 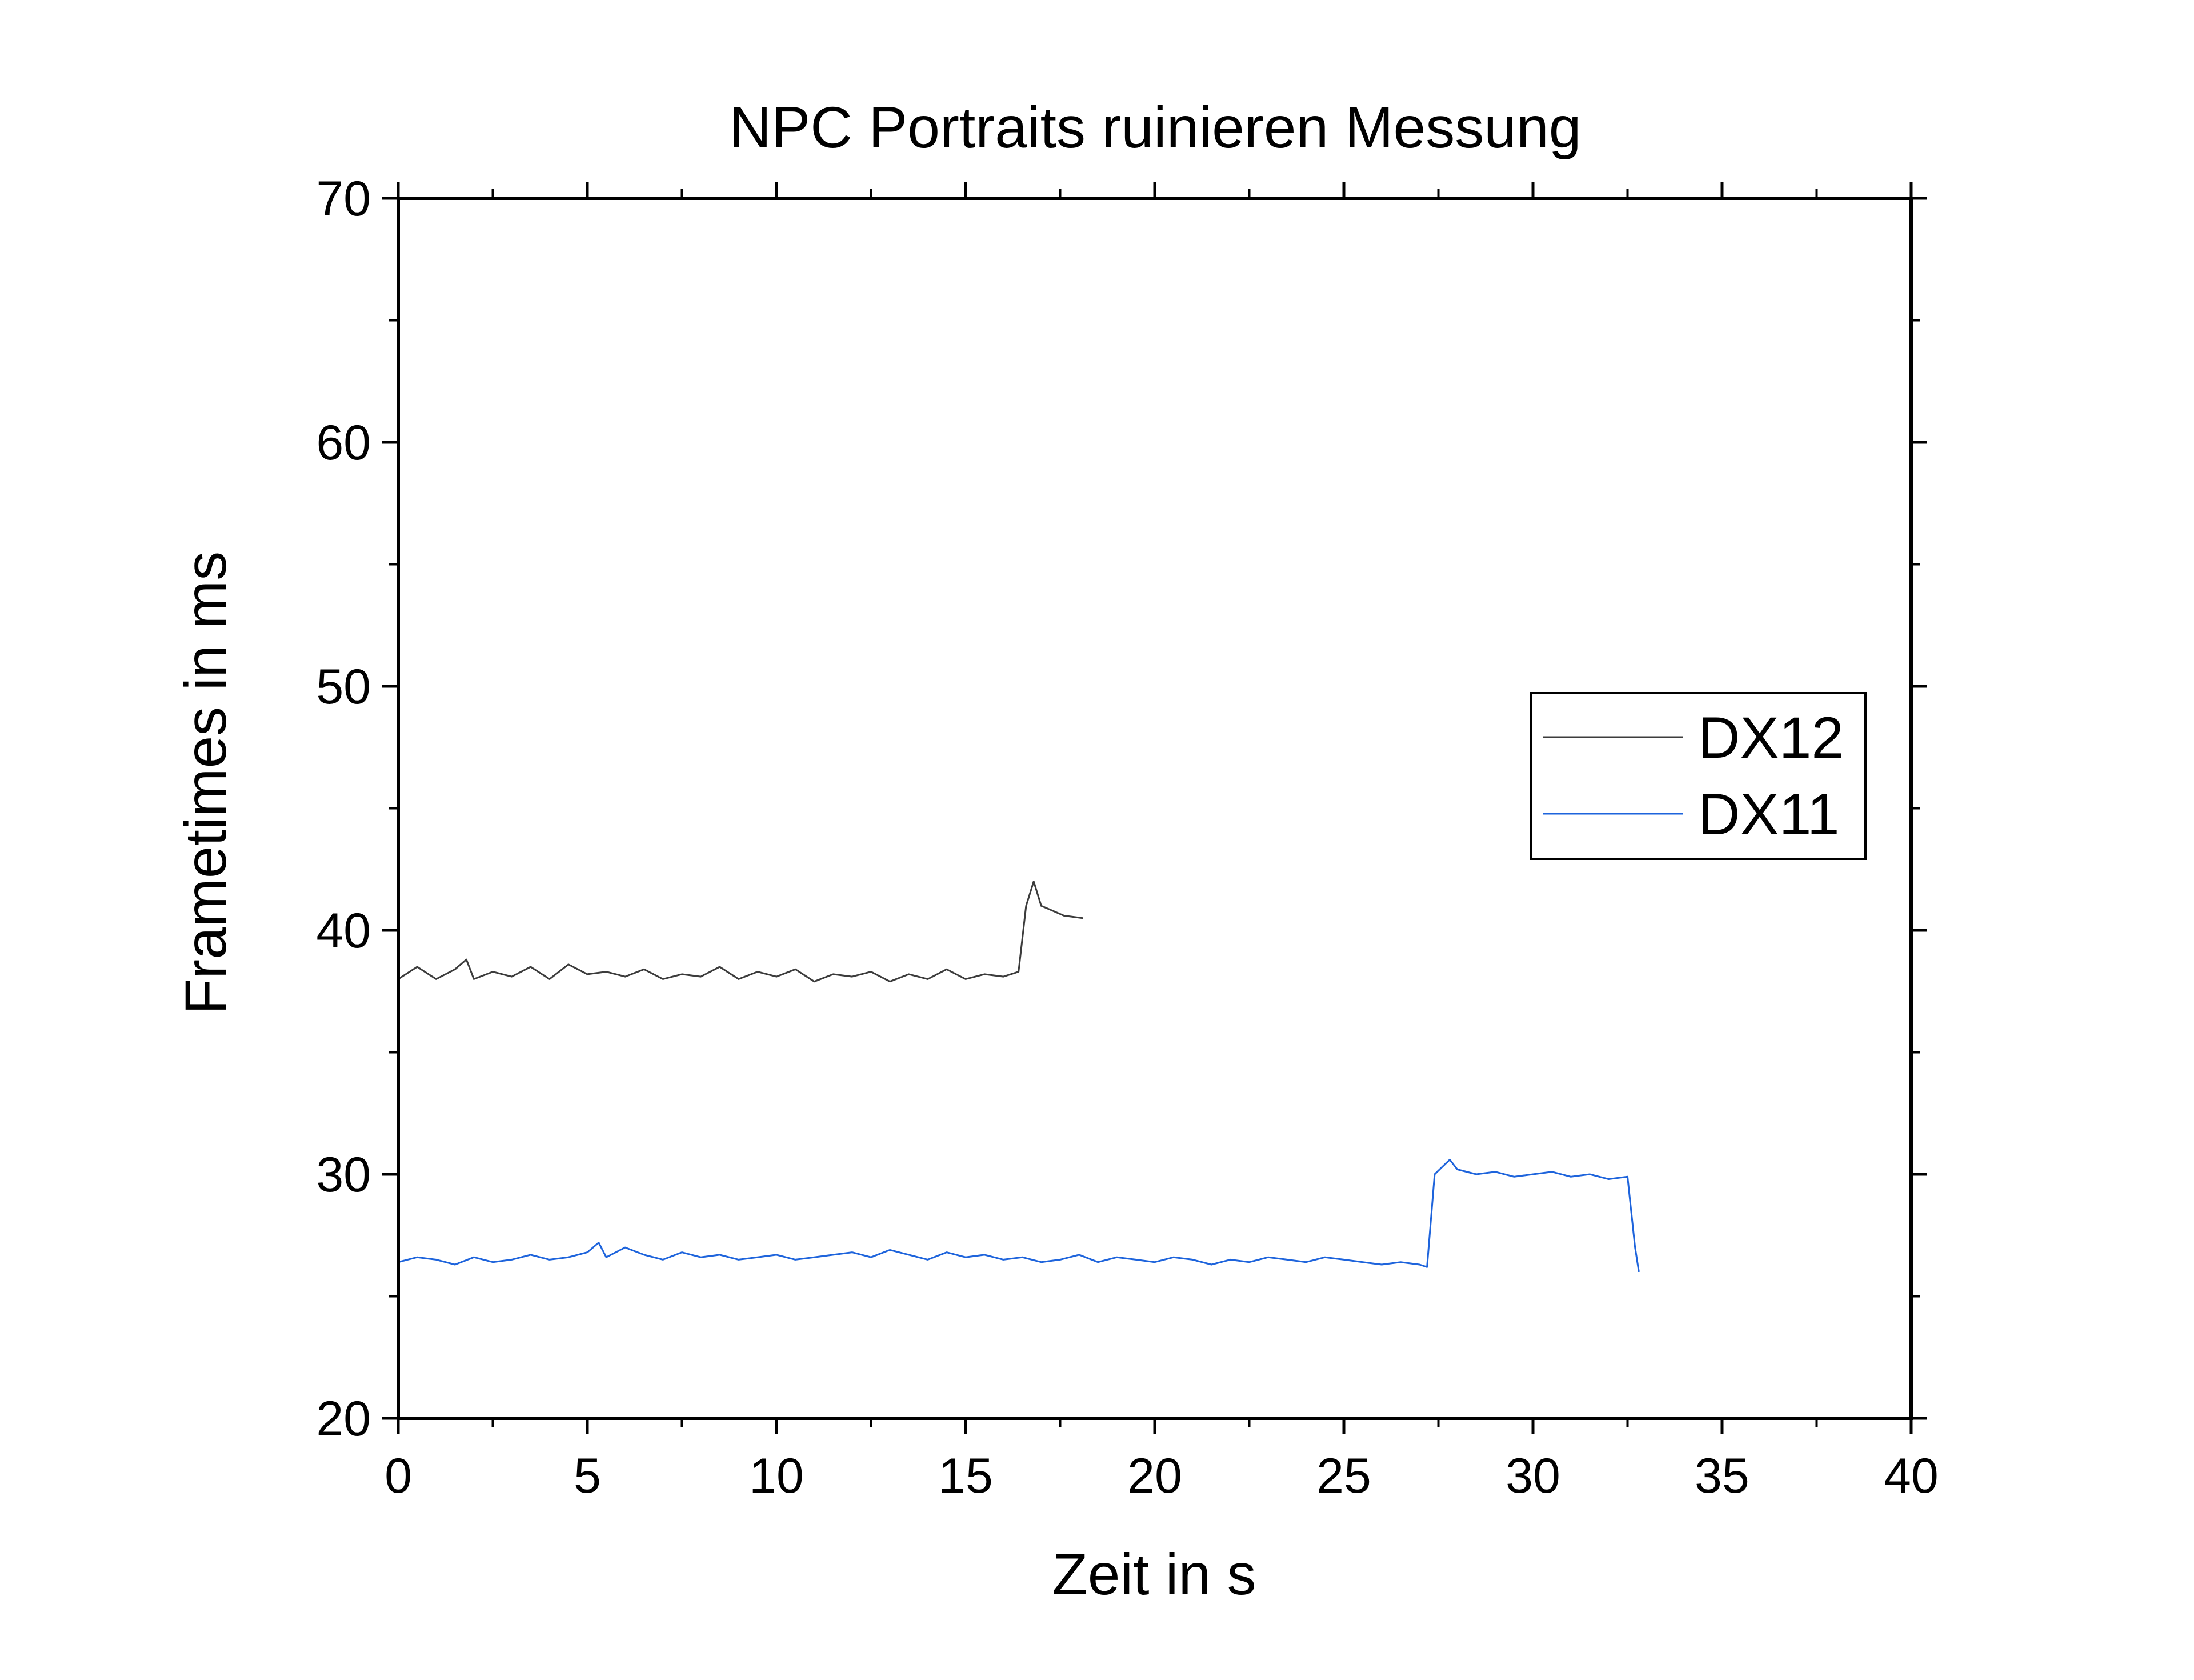 What do you see at coordinates (1343, 1476) in the screenshot?
I see `x-tick-label: 25` at bounding box center [1343, 1476].